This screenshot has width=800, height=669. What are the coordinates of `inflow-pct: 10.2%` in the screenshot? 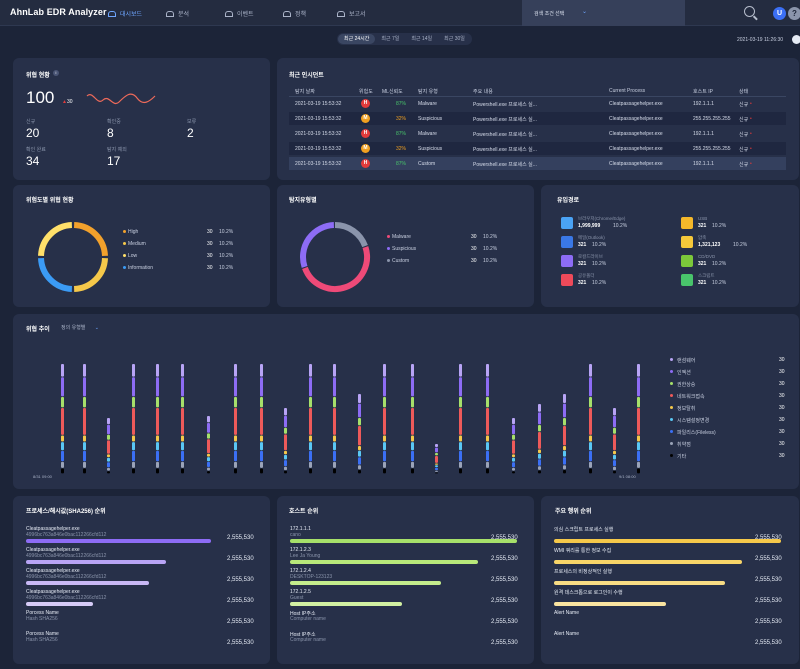 It's located at (620, 226).